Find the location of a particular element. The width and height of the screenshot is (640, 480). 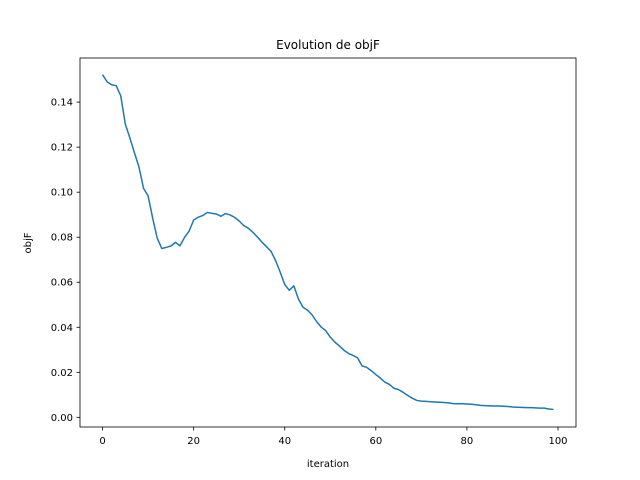

x-tick-label: 100 is located at coordinates (557, 441).